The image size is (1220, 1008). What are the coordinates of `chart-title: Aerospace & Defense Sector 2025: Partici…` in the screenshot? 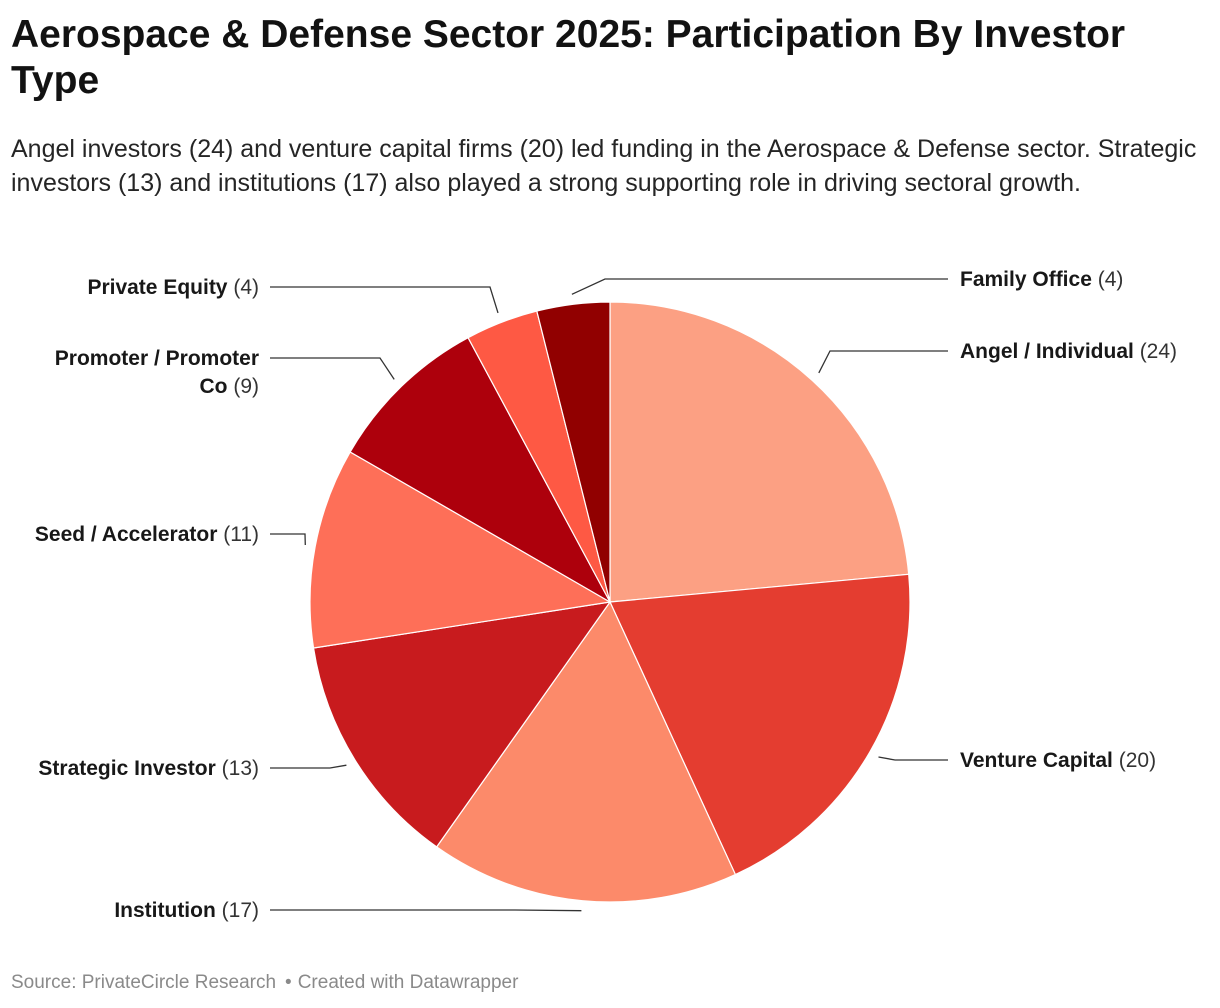 It's located at (568, 57).